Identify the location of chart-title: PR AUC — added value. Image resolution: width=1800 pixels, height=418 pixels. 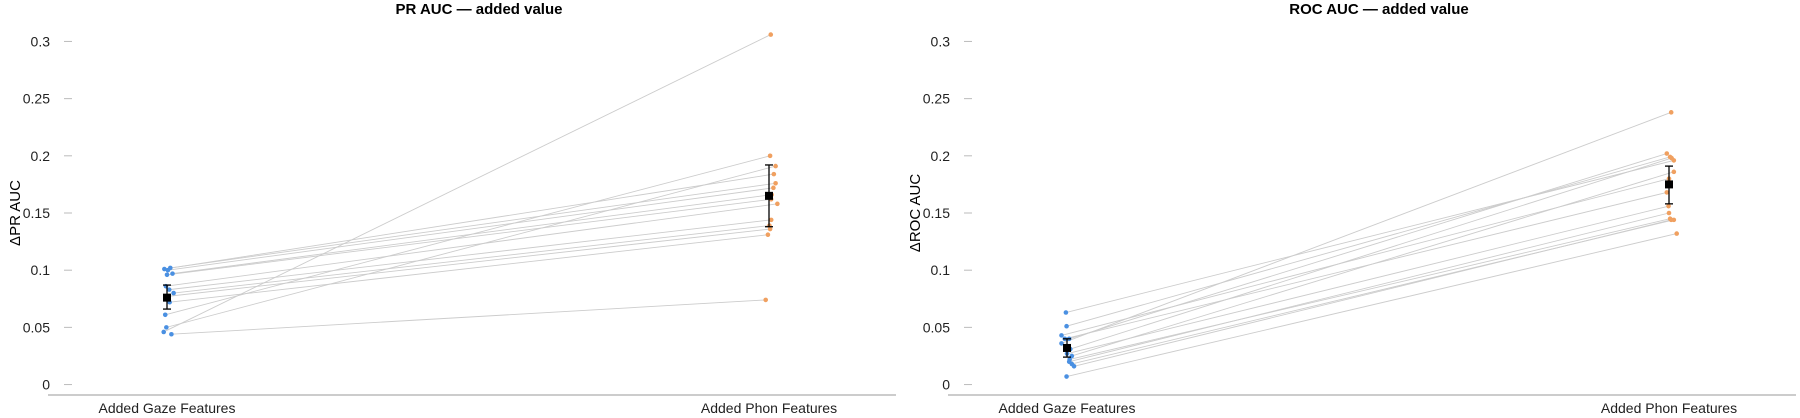
(479, 9).